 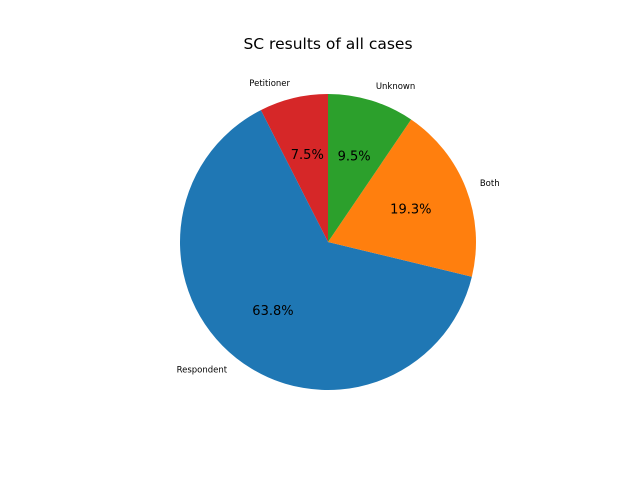 I want to click on slice-label-both: Both, so click(x=490, y=184).